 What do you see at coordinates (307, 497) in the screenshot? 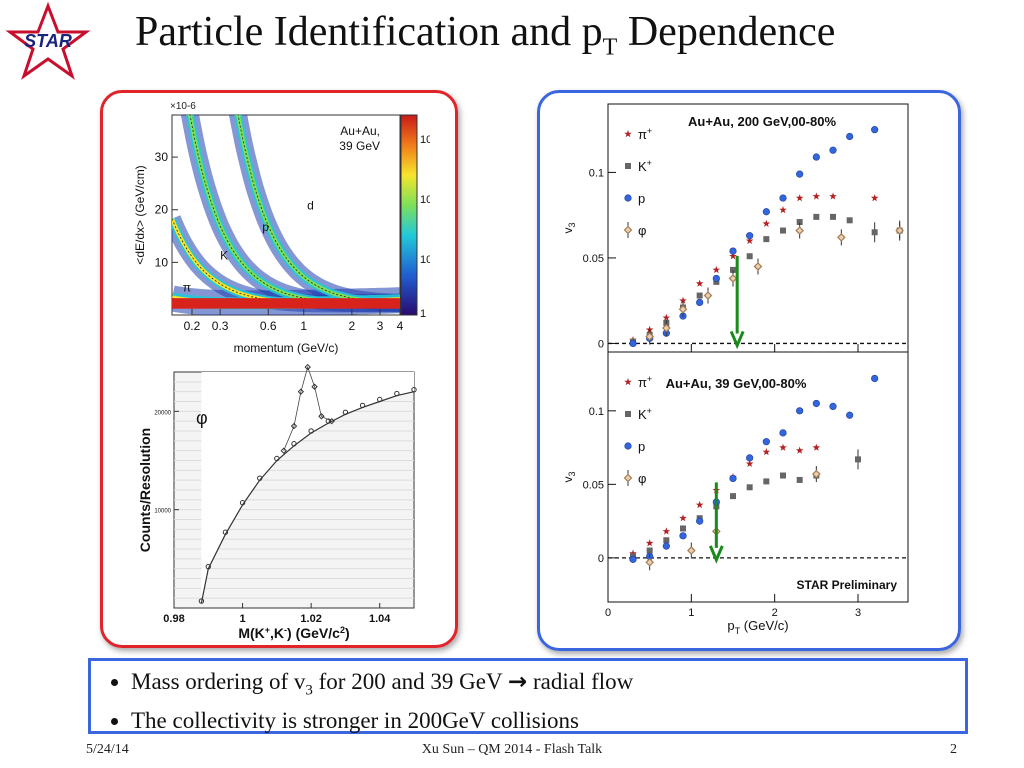
I see `phi-background-curve` at bounding box center [307, 497].